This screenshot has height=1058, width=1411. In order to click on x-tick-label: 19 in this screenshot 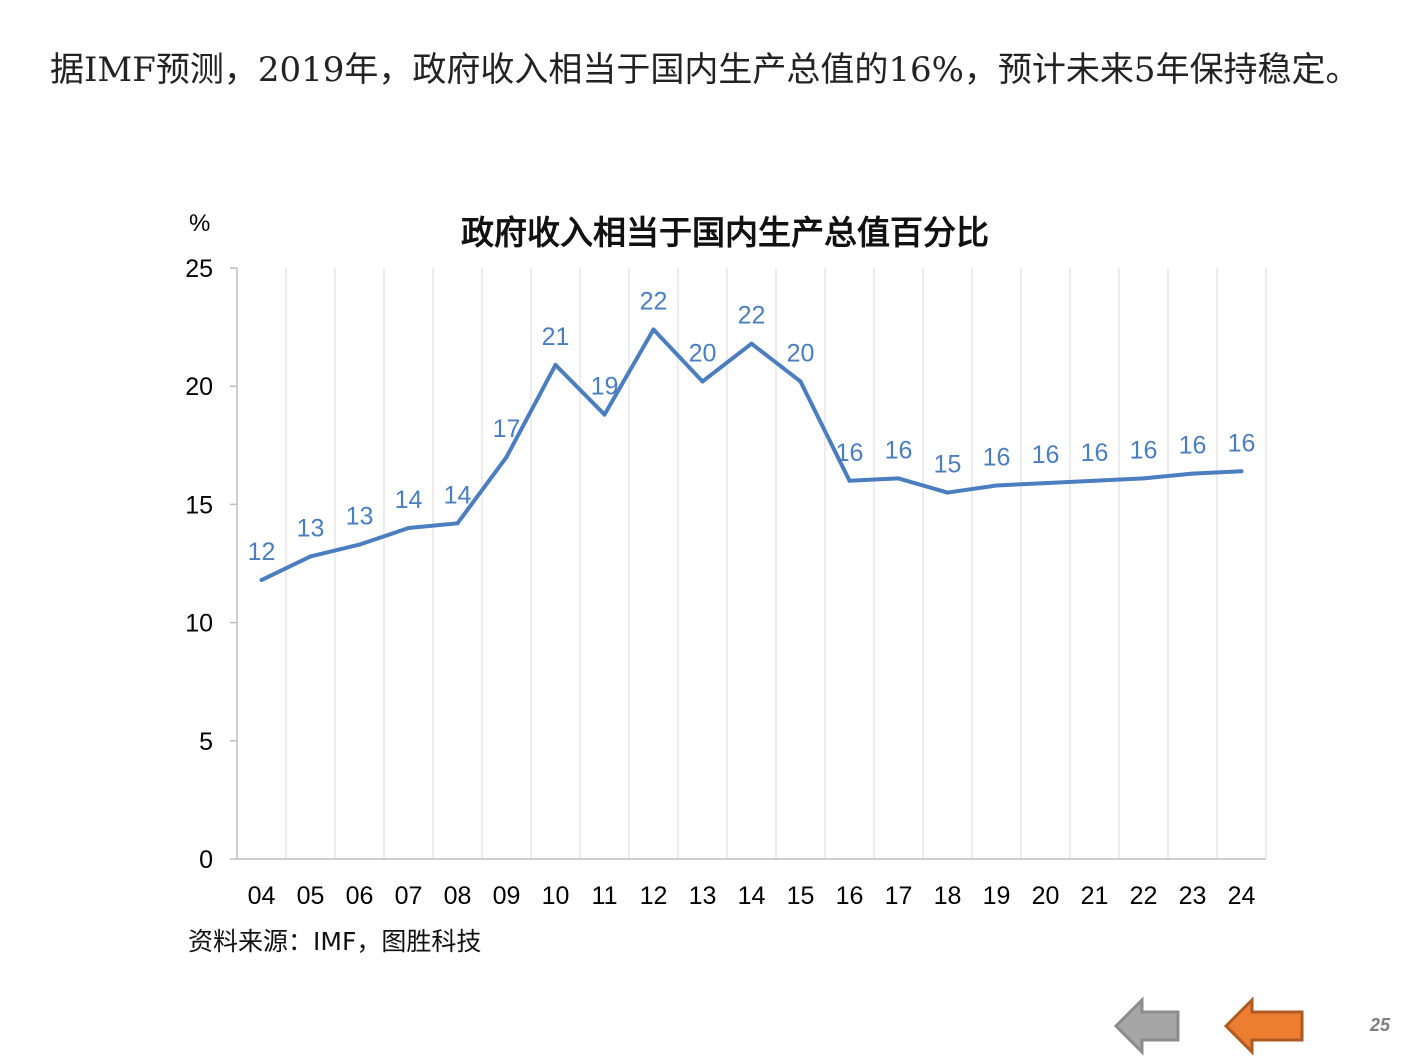, I will do `click(997, 896)`.